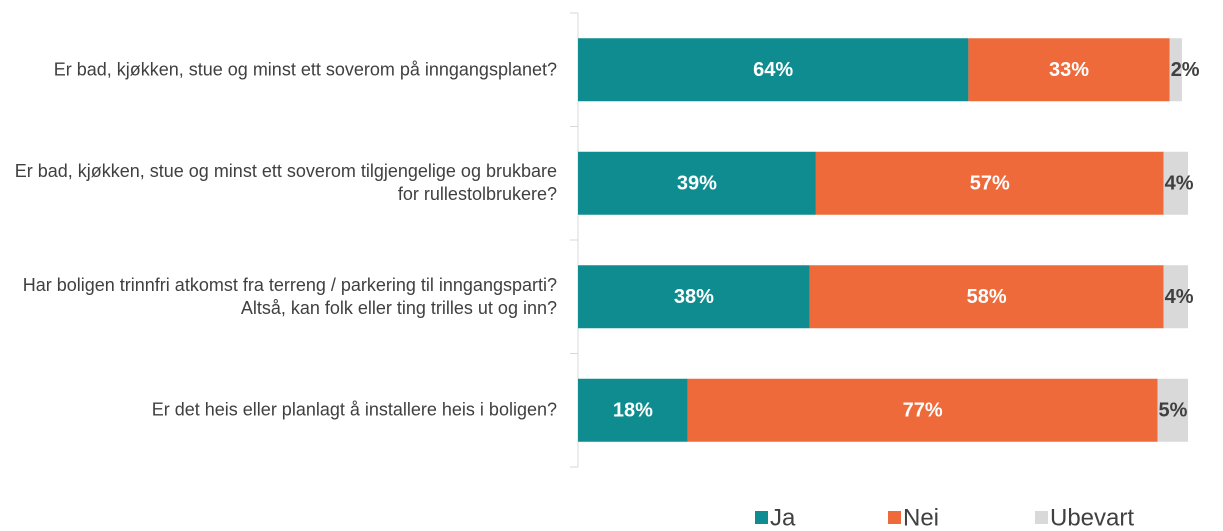 This screenshot has width=1223, height=531. What do you see at coordinates (1092, 517) in the screenshot?
I see `legend-label: Ubevart` at bounding box center [1092, 517].